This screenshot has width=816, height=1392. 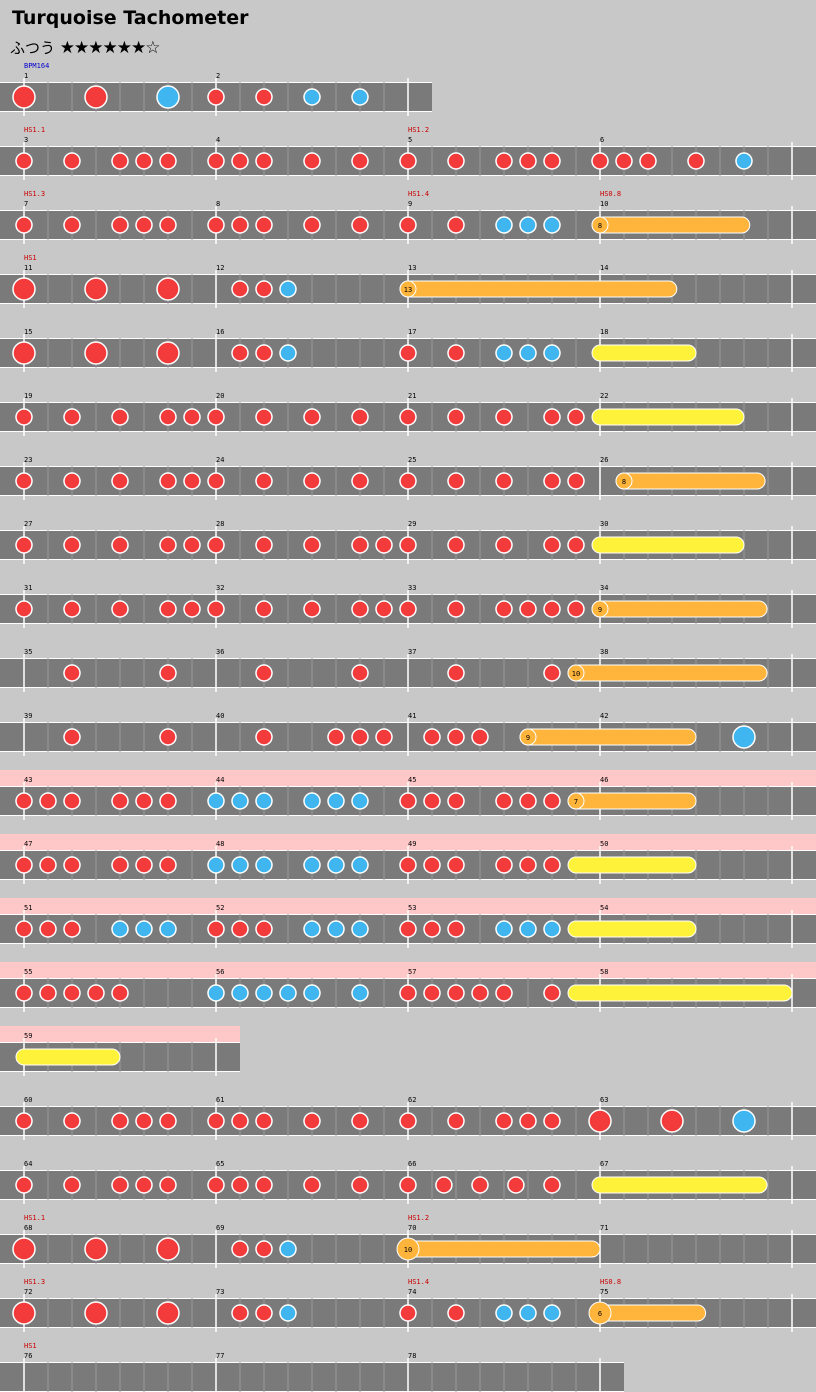 I want to click on scroll-speed-label: HS1.1, so click(x=34, y=130).